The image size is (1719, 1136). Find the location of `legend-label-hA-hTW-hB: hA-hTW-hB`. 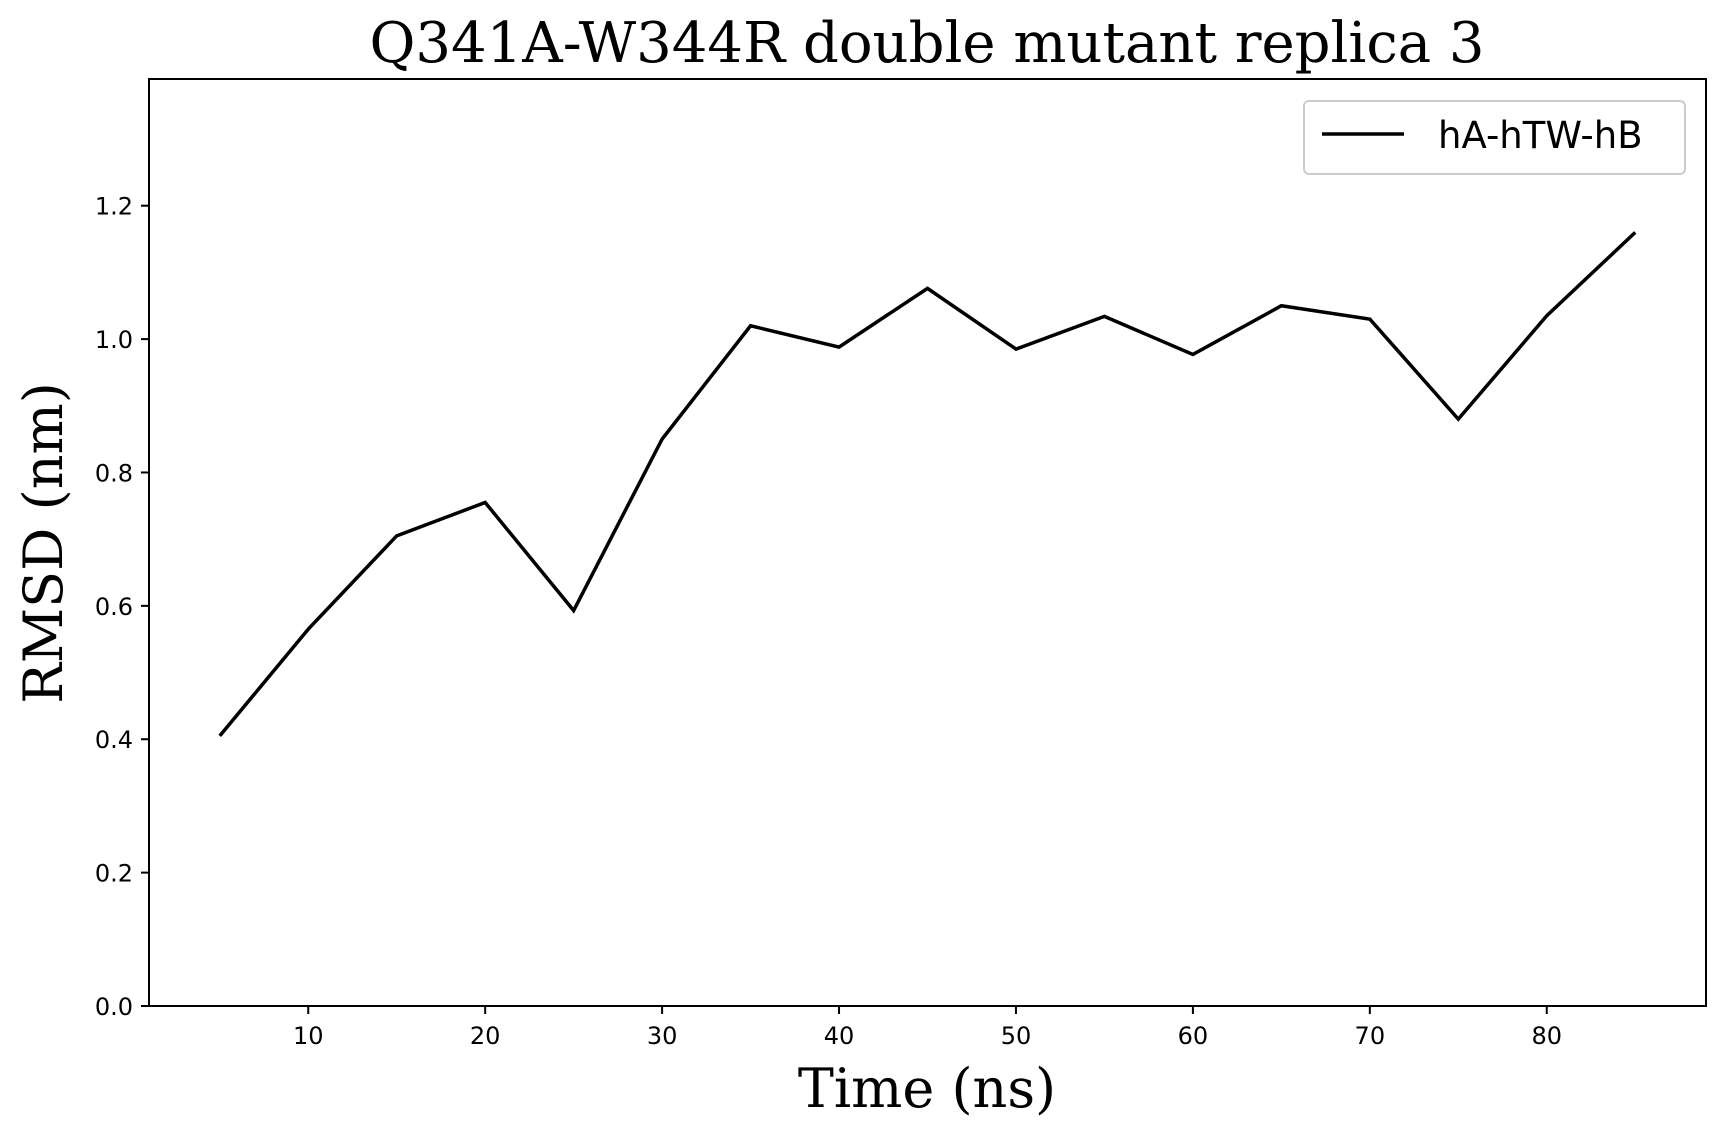

legend-label-hA-hTW-hB: hA-hTW-hB is located at coordinates (1540, 135).